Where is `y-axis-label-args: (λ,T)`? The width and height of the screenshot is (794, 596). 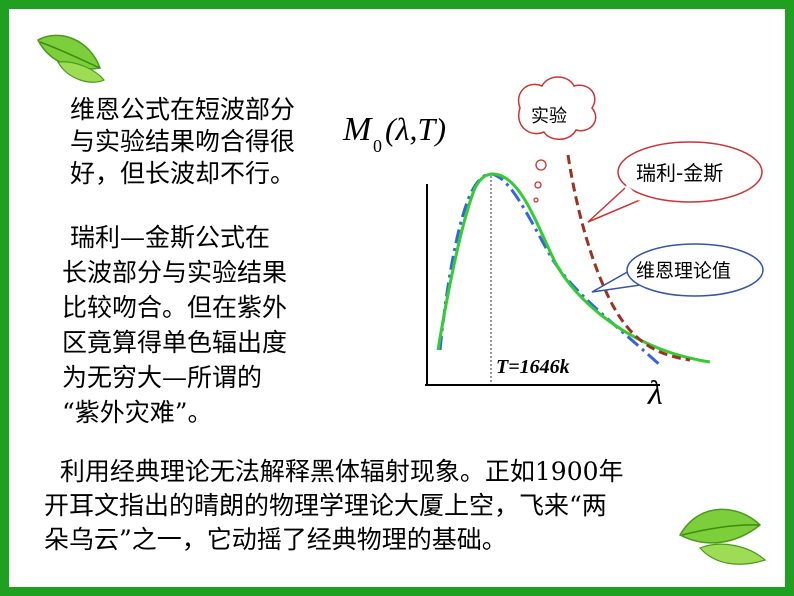
y-axis-label-args: (λ,T) is located at coordinates (415, 129).